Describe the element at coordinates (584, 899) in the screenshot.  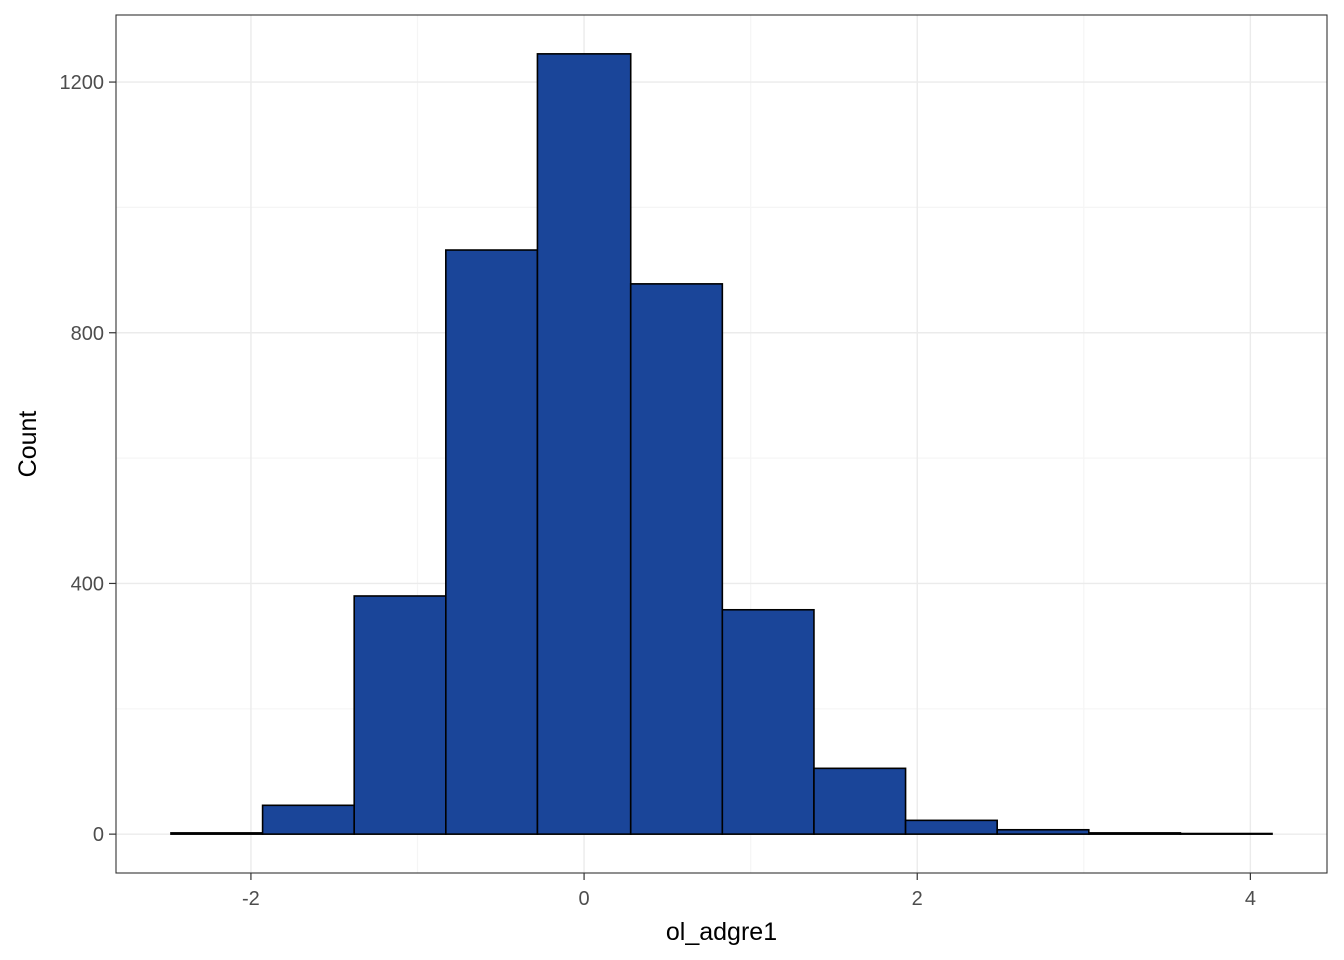
I see `x-tick-label: 0` at that location.